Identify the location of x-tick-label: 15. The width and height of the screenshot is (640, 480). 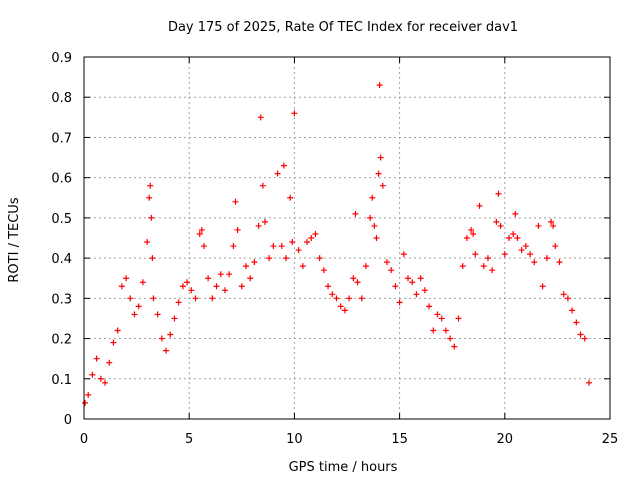
(399, 439).